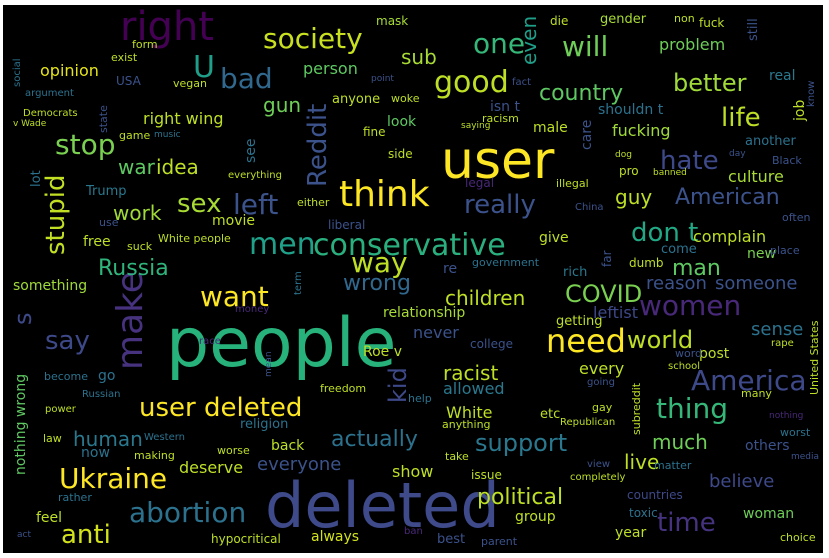 This screenshot has width=829, height=558. What do you see at coordinates (575, 272) in the screenshot?
I see `word-rich: rich` at bounding box center [575, 272].